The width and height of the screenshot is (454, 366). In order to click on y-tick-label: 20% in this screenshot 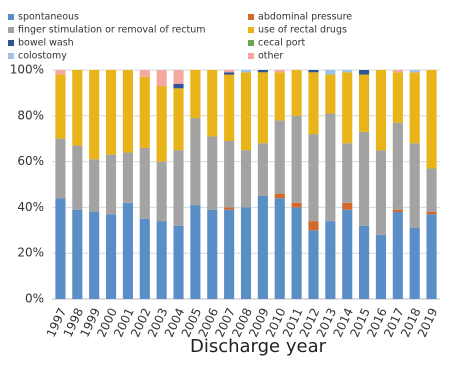, I will do `click(30, 253)`.